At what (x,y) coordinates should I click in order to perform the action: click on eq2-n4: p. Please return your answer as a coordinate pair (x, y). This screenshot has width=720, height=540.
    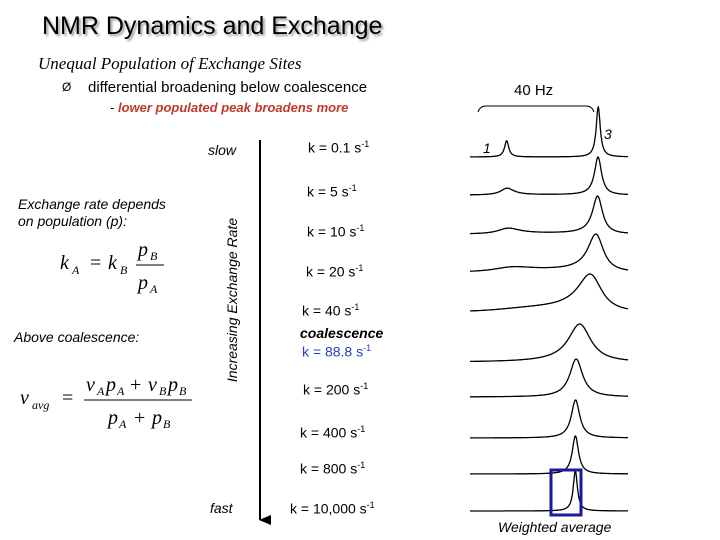
    Looking at the image, I should click on (172, 385).